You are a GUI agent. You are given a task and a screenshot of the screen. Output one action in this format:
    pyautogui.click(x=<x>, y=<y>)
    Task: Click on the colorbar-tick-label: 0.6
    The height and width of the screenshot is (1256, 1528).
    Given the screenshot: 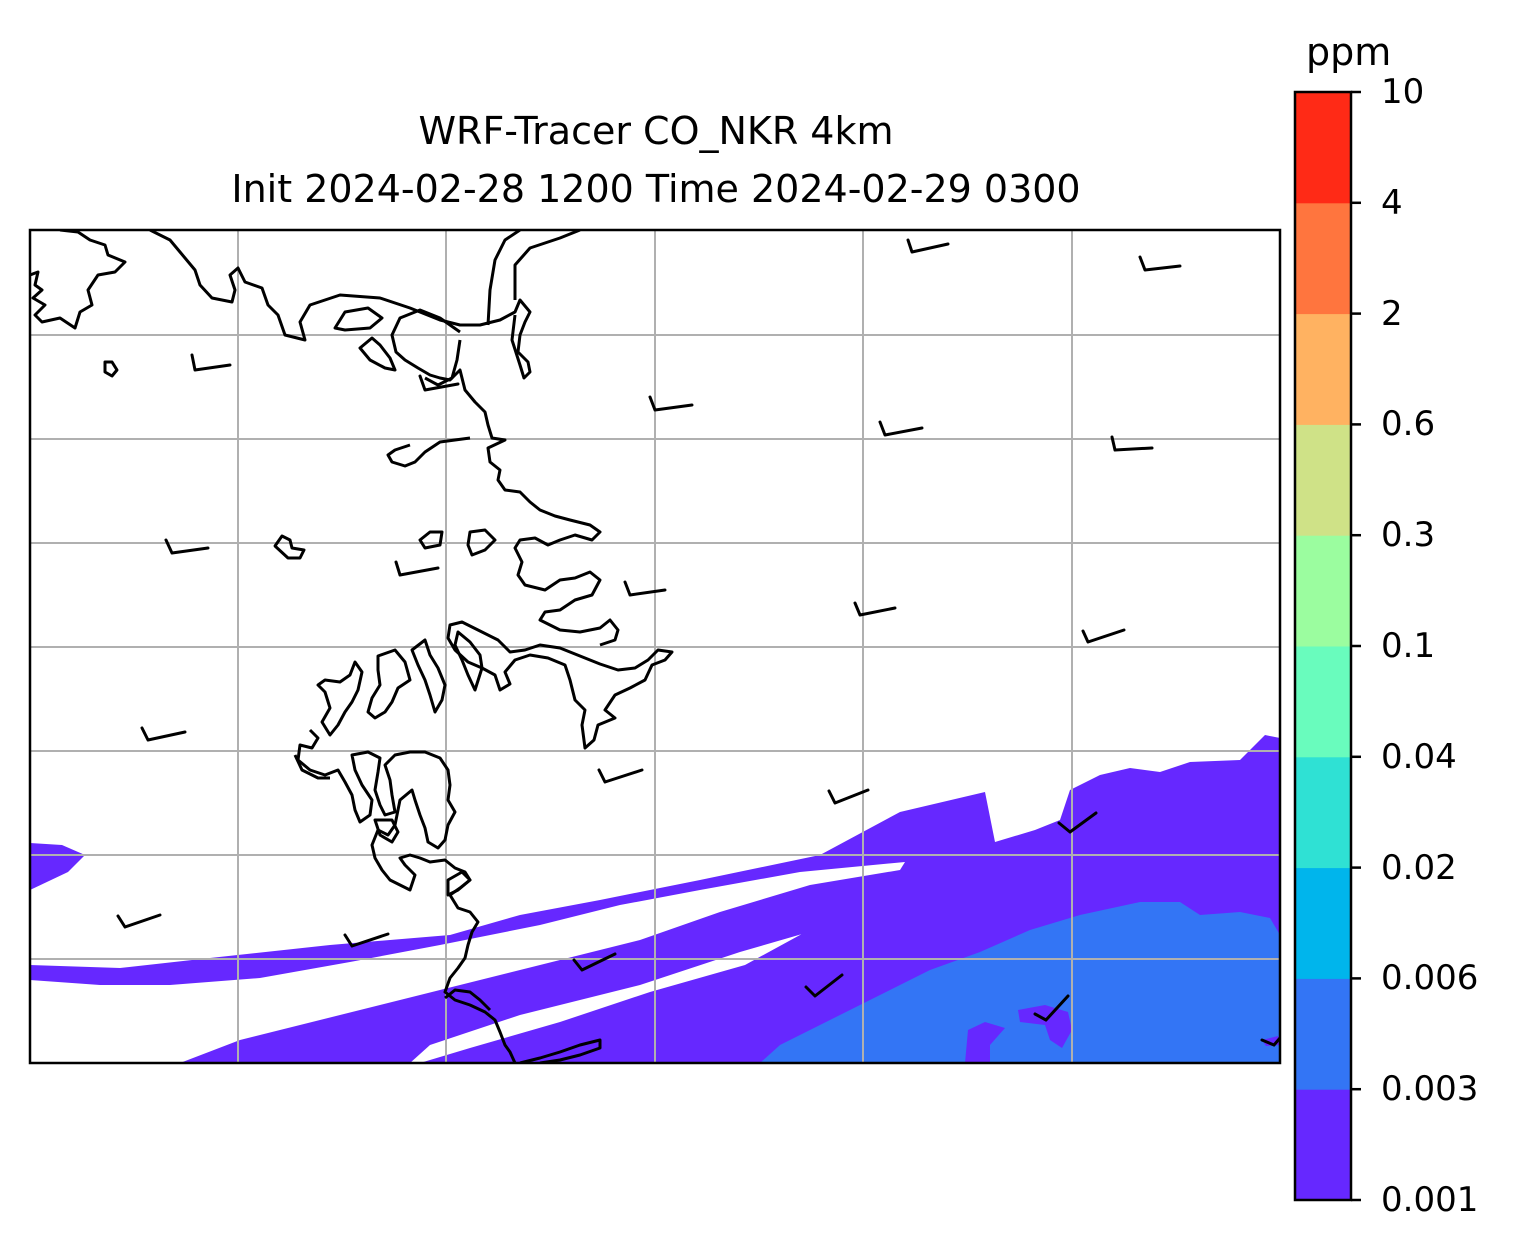 What is the action you would take?
    pyautogui.click(x=1408, y=424)
    